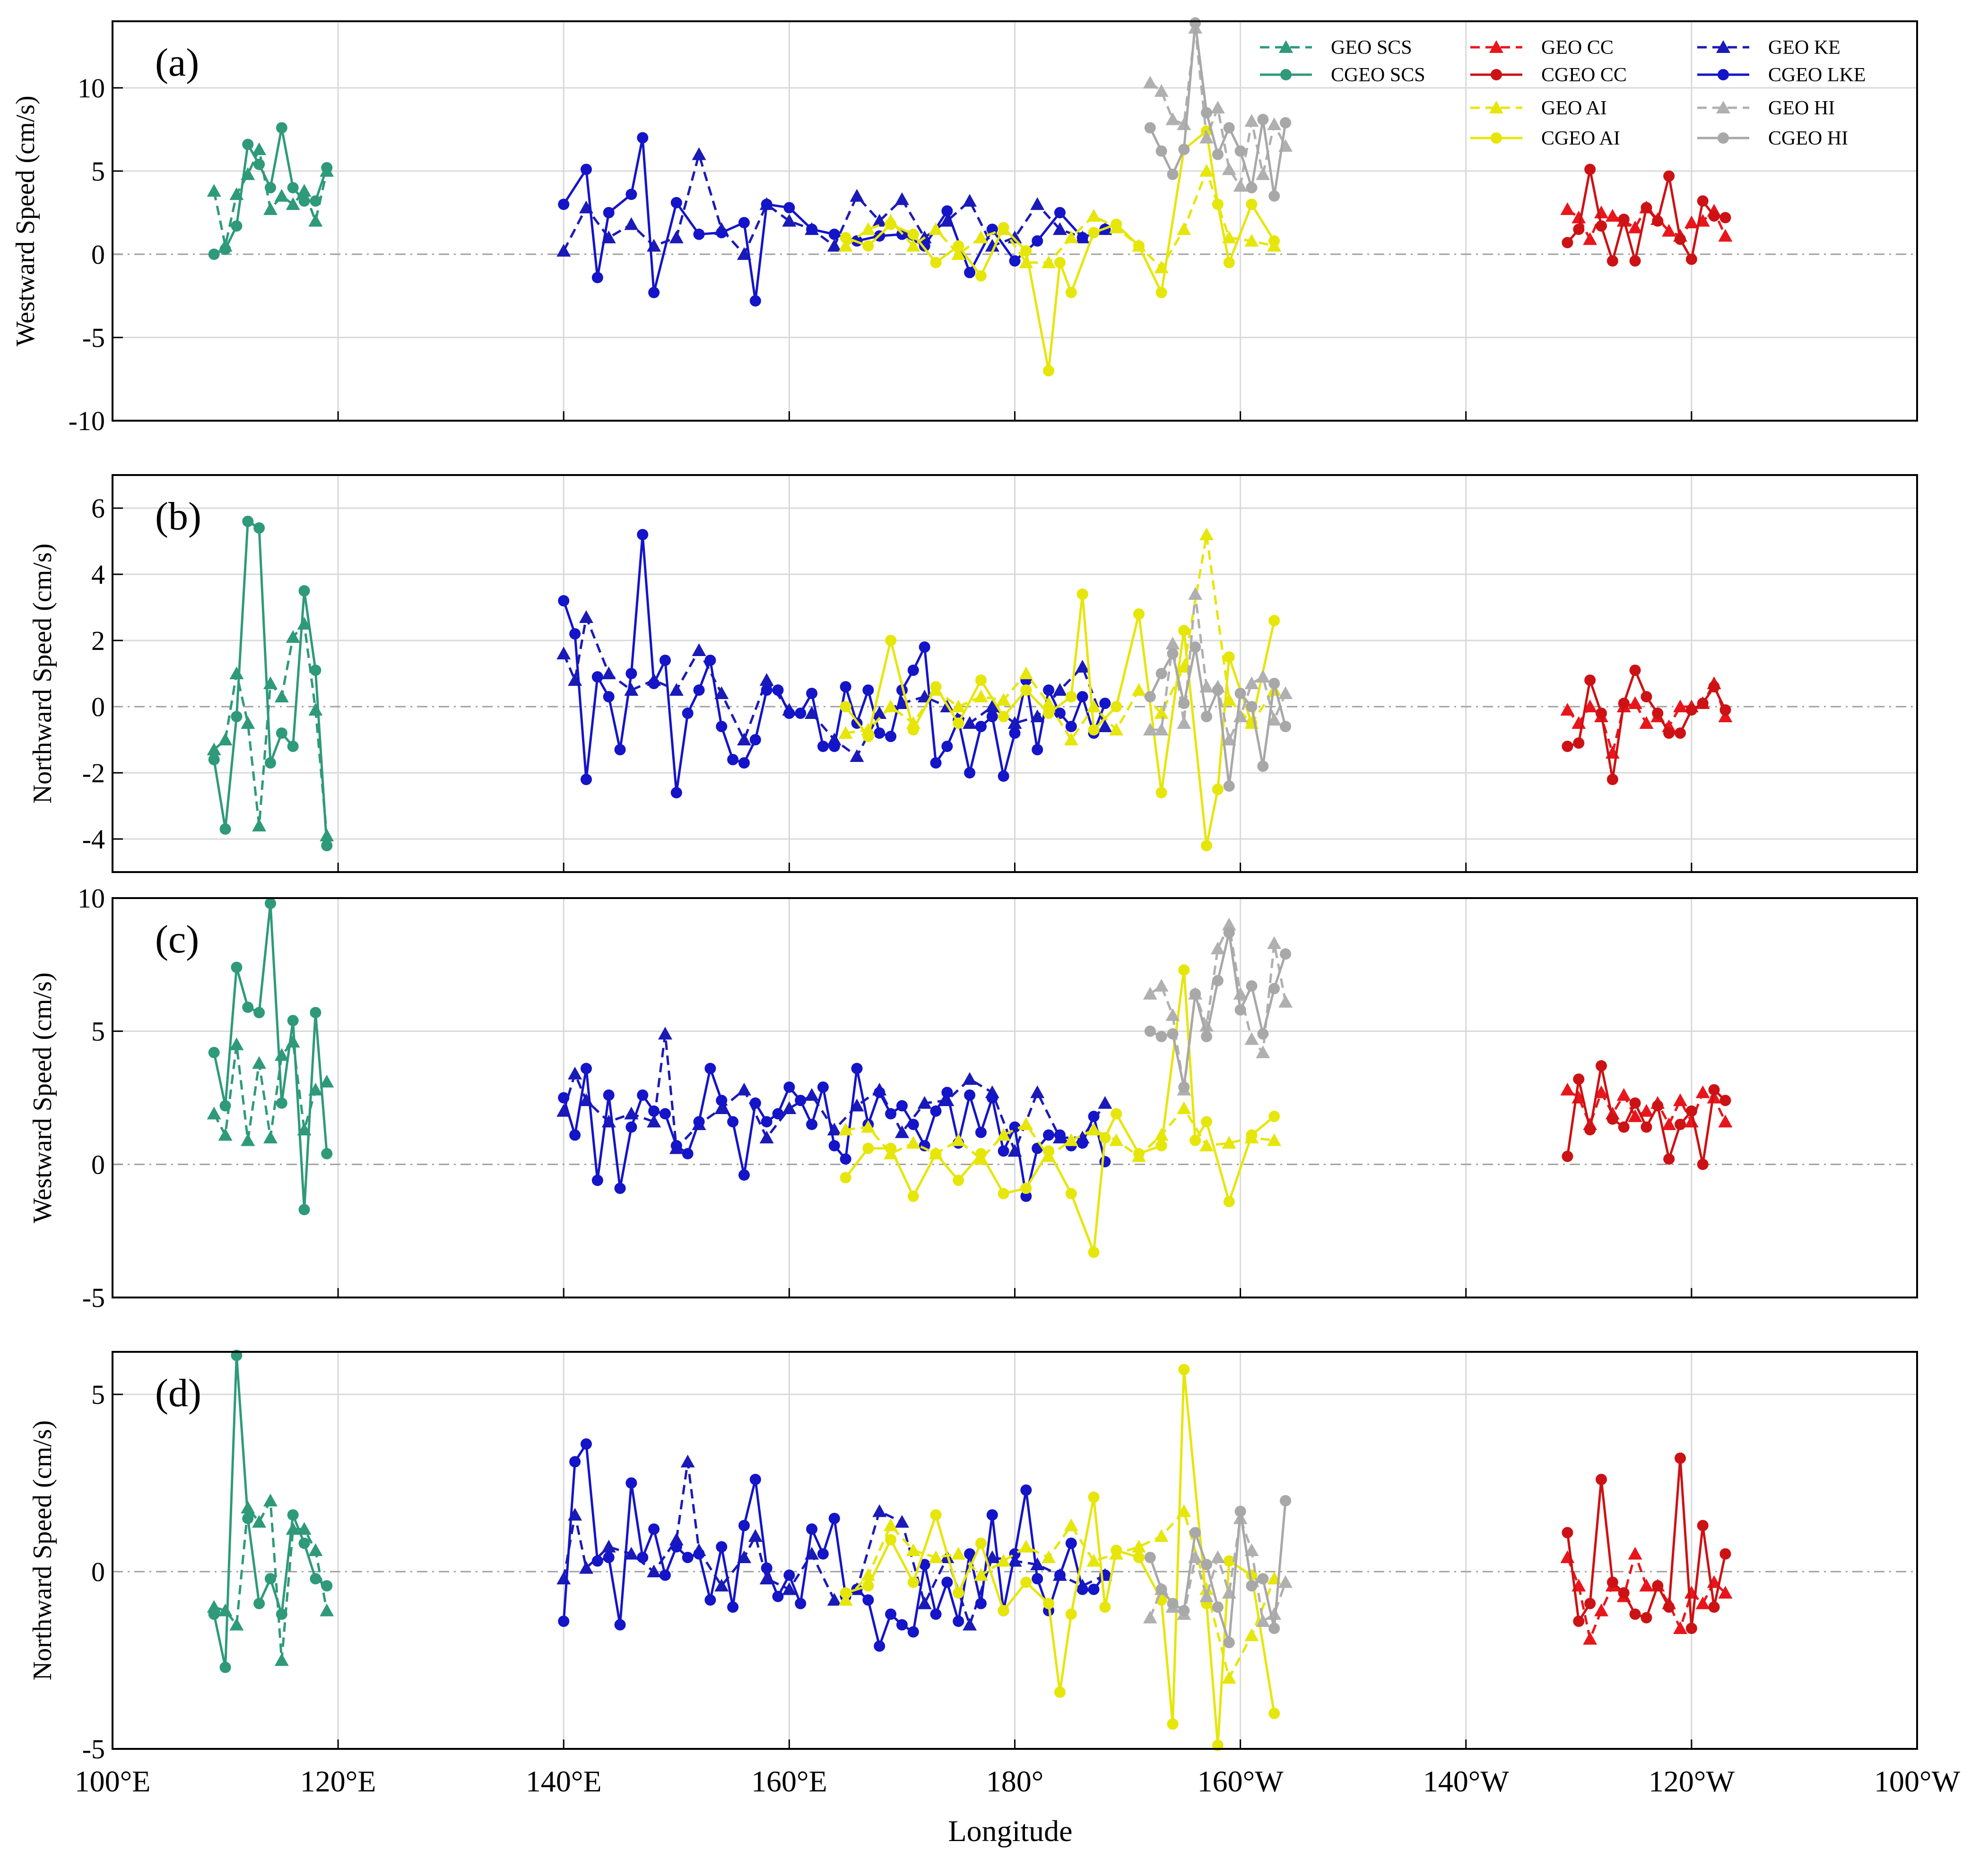 The image size is (1988, 1868). I want to click on series-cgeo-scs, so click(270, 1057).